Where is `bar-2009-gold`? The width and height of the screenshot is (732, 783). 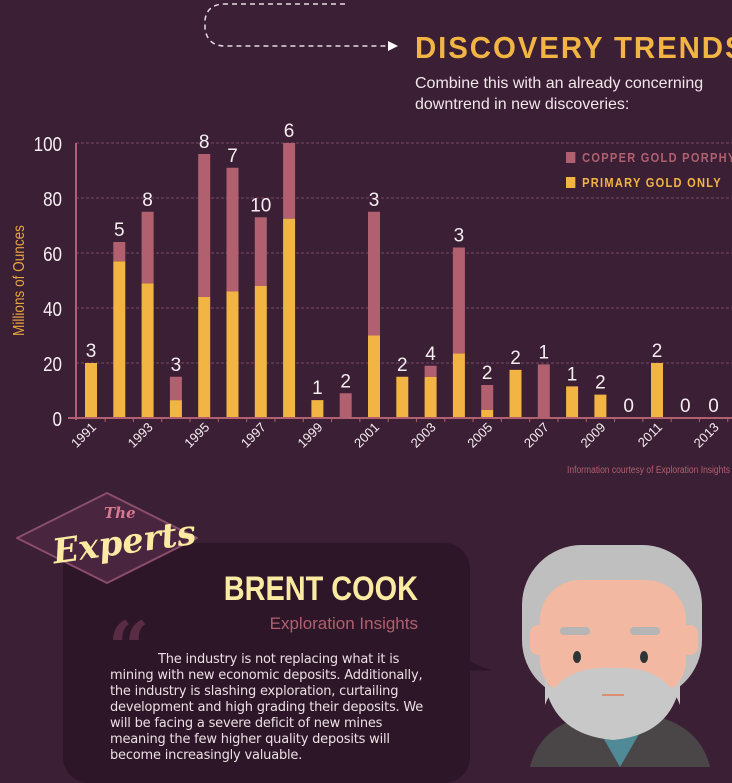
bar-2009-gold is located at coordinates (600, 406).